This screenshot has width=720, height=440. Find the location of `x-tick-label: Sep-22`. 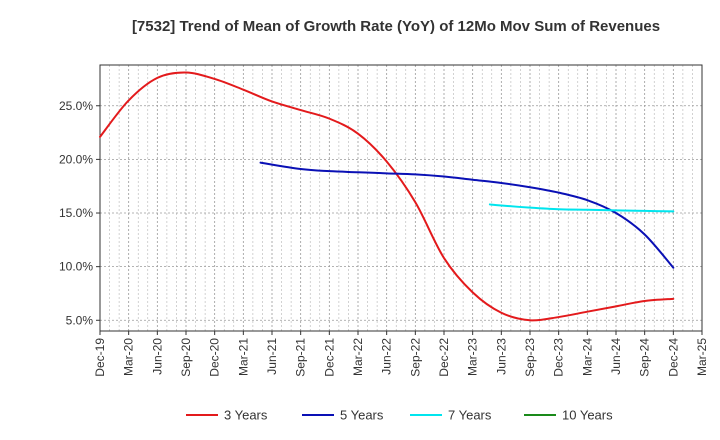

x-tick-label: Sep-22 is located at coordinates (415, 357).